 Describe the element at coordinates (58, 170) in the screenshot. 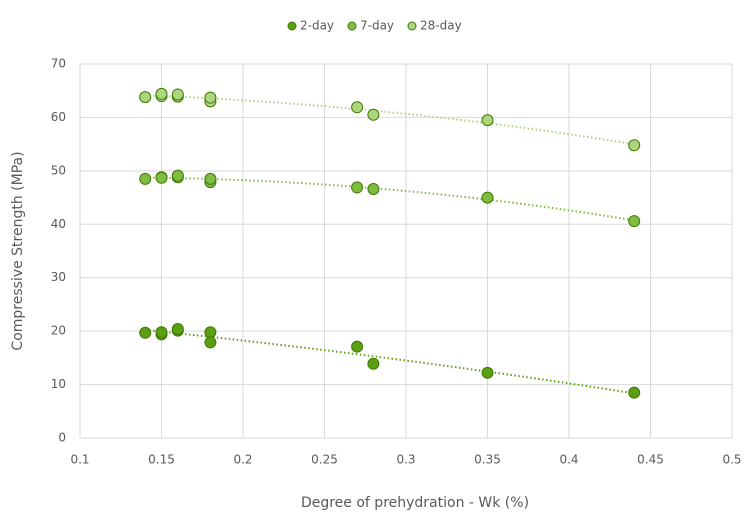

I see `y-tick-label: 50` at that location.